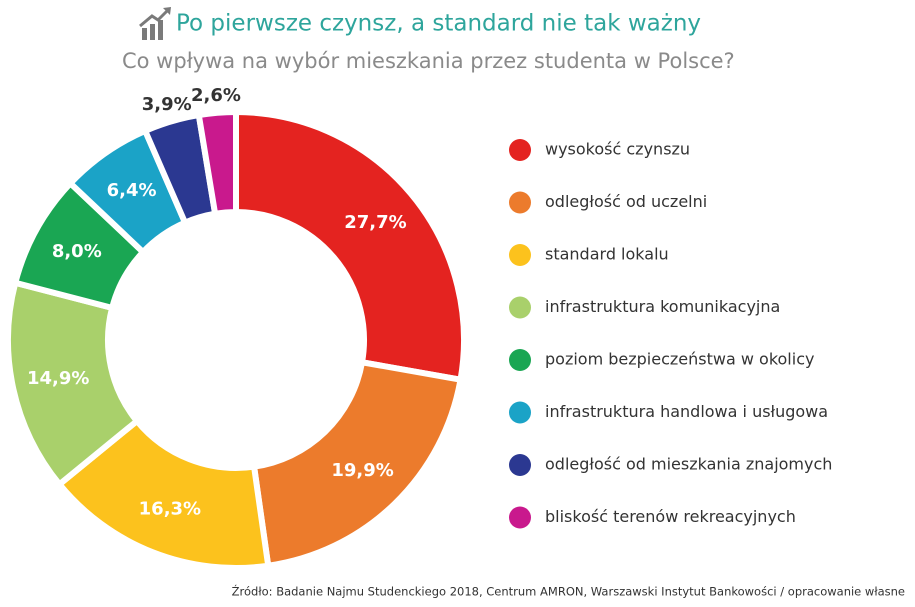 This screenshot has height=607, width=915. Describe the element at coordinates (617, 149) in the screenshot. I see `legend-label: wysokość czynszu` at that location.